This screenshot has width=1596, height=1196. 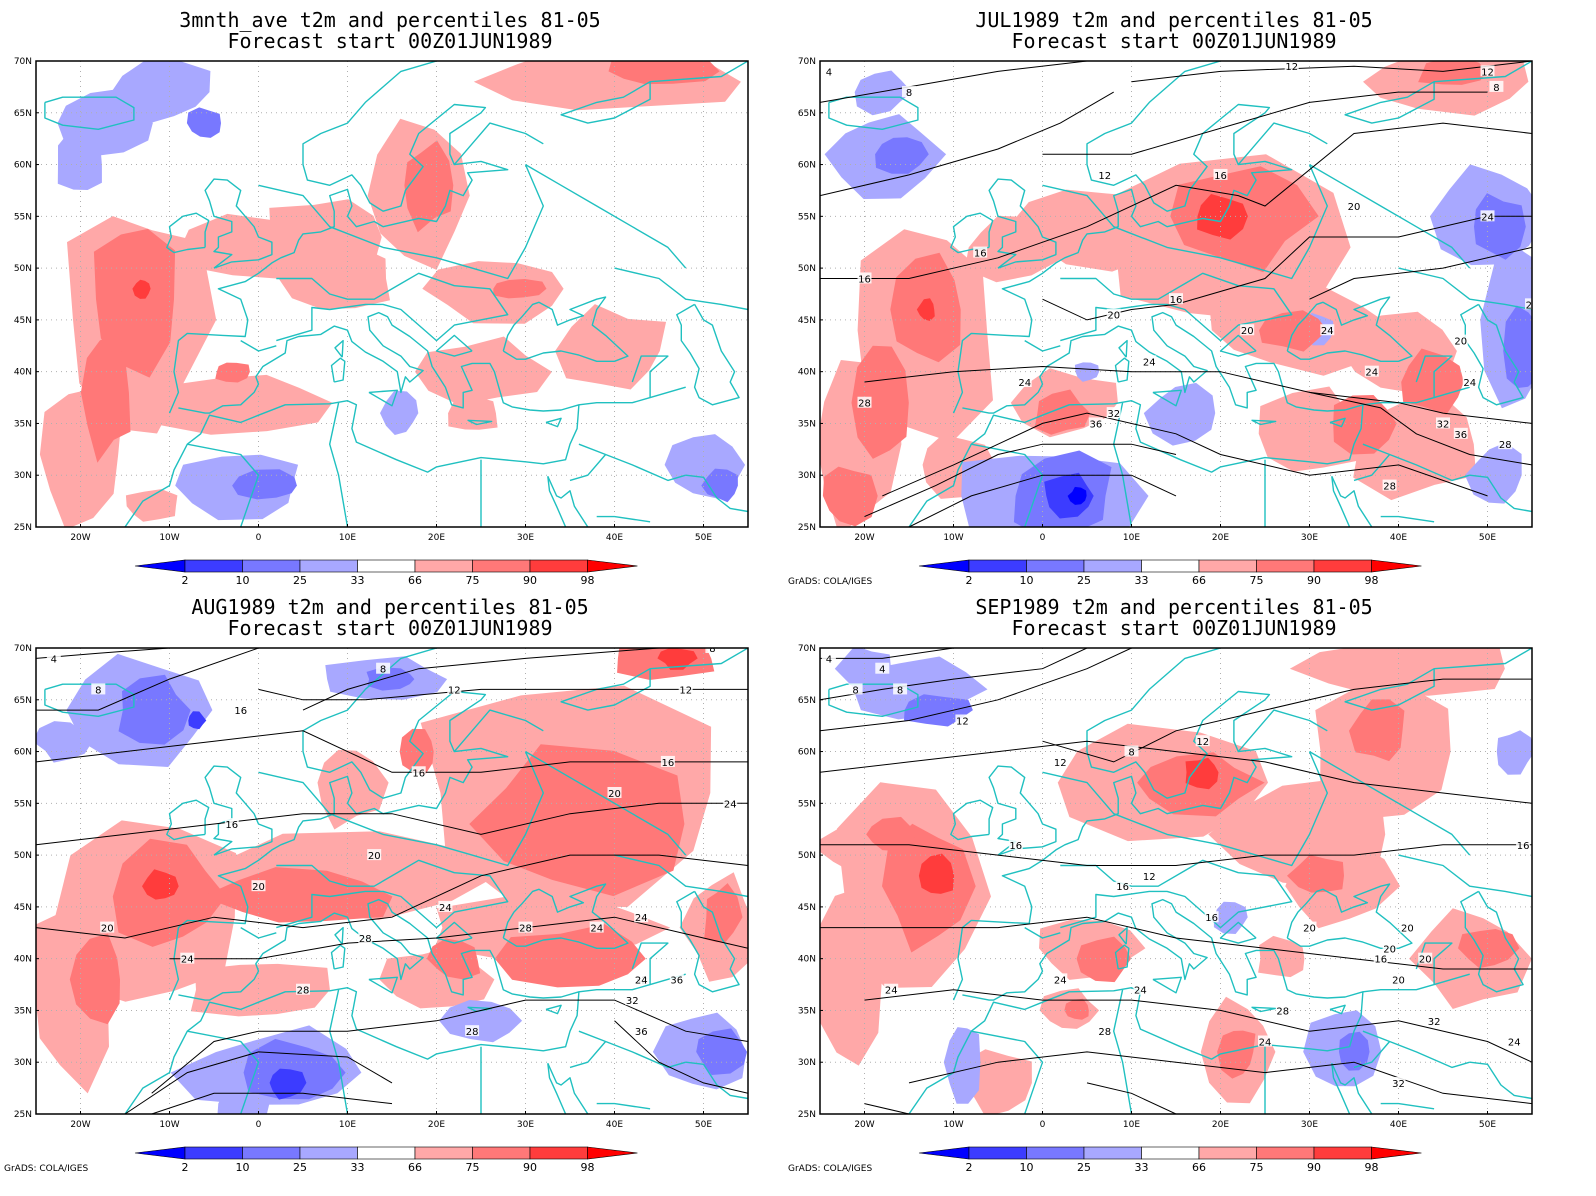 What do you see at coordinates (1142, 580) in the screenshot?
I see `colorbar-label: 33` at bounding box center [1142, 580].